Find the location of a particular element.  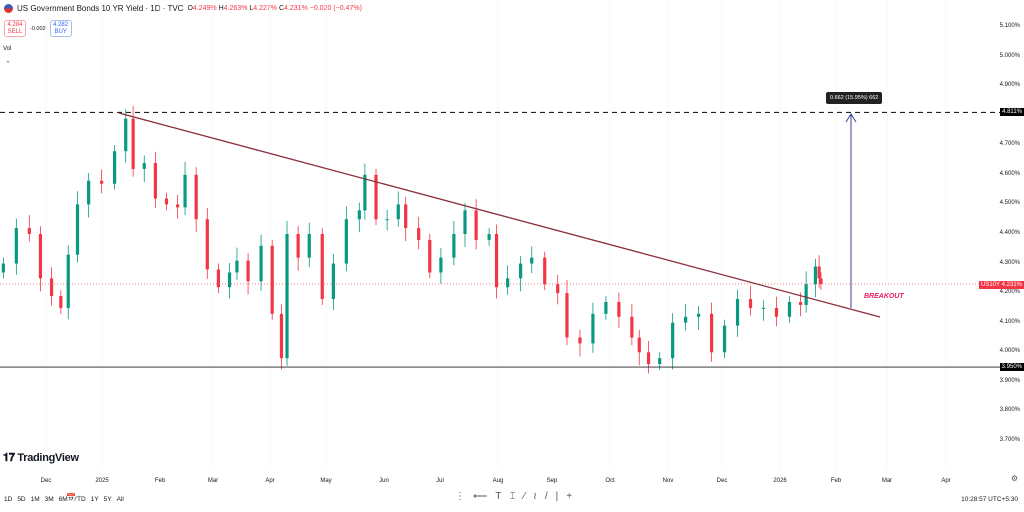

range-selector: 1D 5D 1M 3M 6M YTD 1Y 5Y All is located at coordinates (64, 499).